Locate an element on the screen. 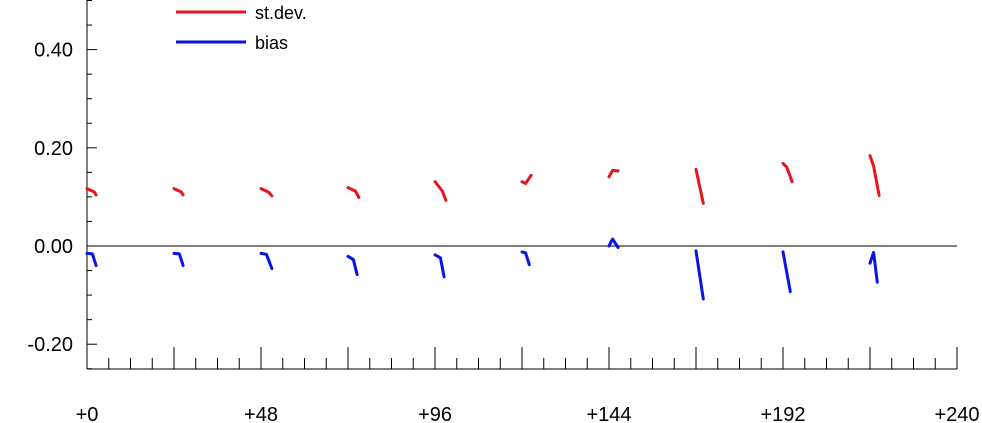 The width and height of the screenshot is (982, 423). x-tick-label: +192 is located at coordinates (782, 413).